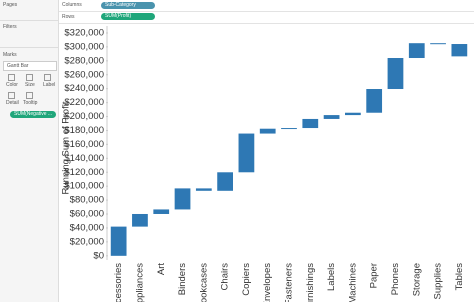 This screenshot has width=474, height=302. I want to click on y-tick-label: $120,000, so click(84, 172).